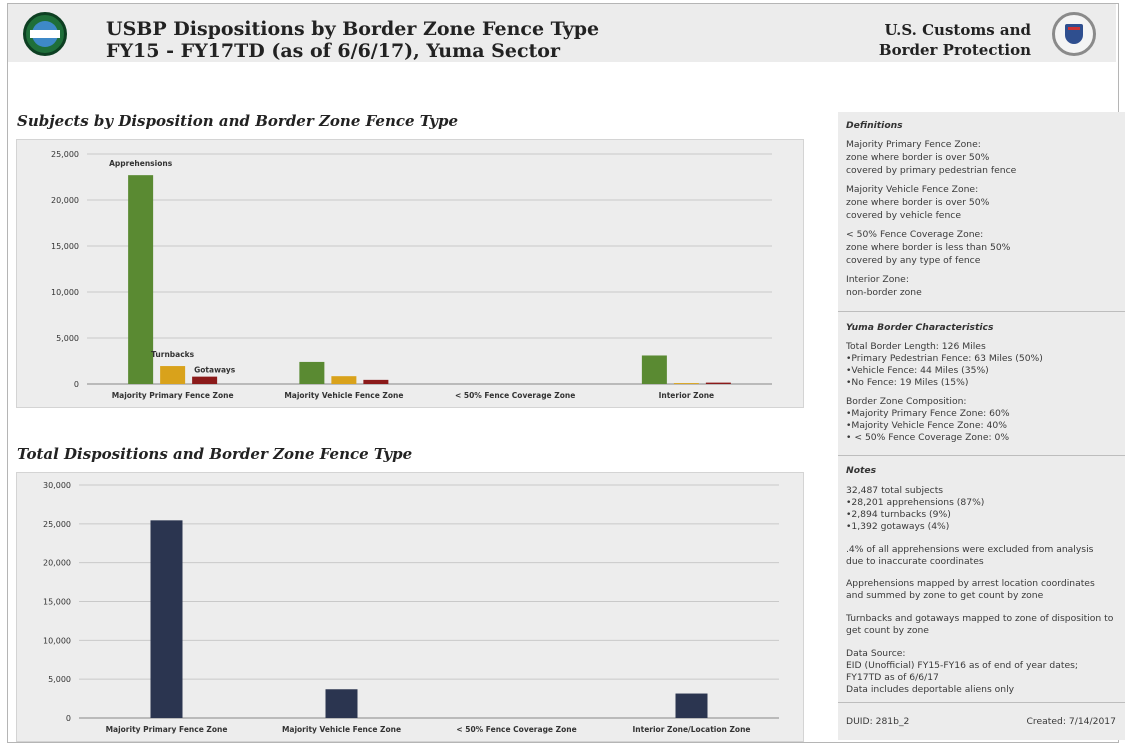 The width and height of the screenshot is (1125, 746). Describe the element at coordinates (878, 721) in the screenshot. I see `duid-label: DUID: 281b_2` at that location.